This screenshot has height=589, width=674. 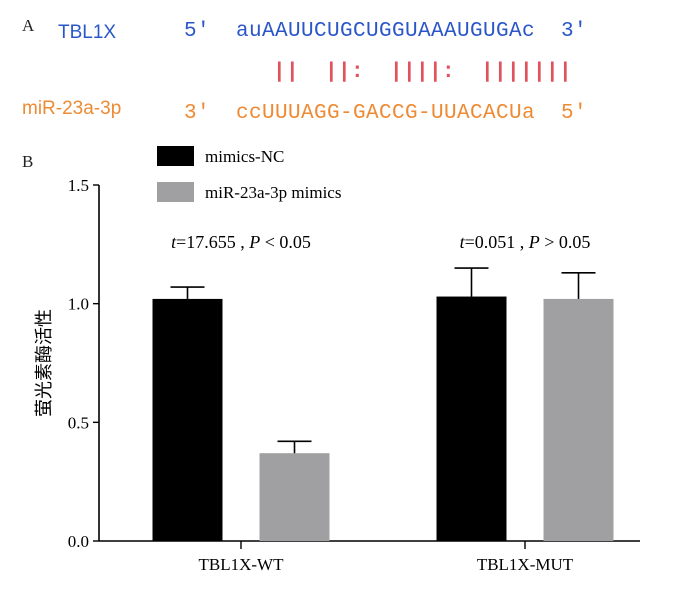 What do you see at coordinates (44, 363) in the screenshot?
I see `y-axis-title: 萤光素酶活性` at bounding box center [44, 363].